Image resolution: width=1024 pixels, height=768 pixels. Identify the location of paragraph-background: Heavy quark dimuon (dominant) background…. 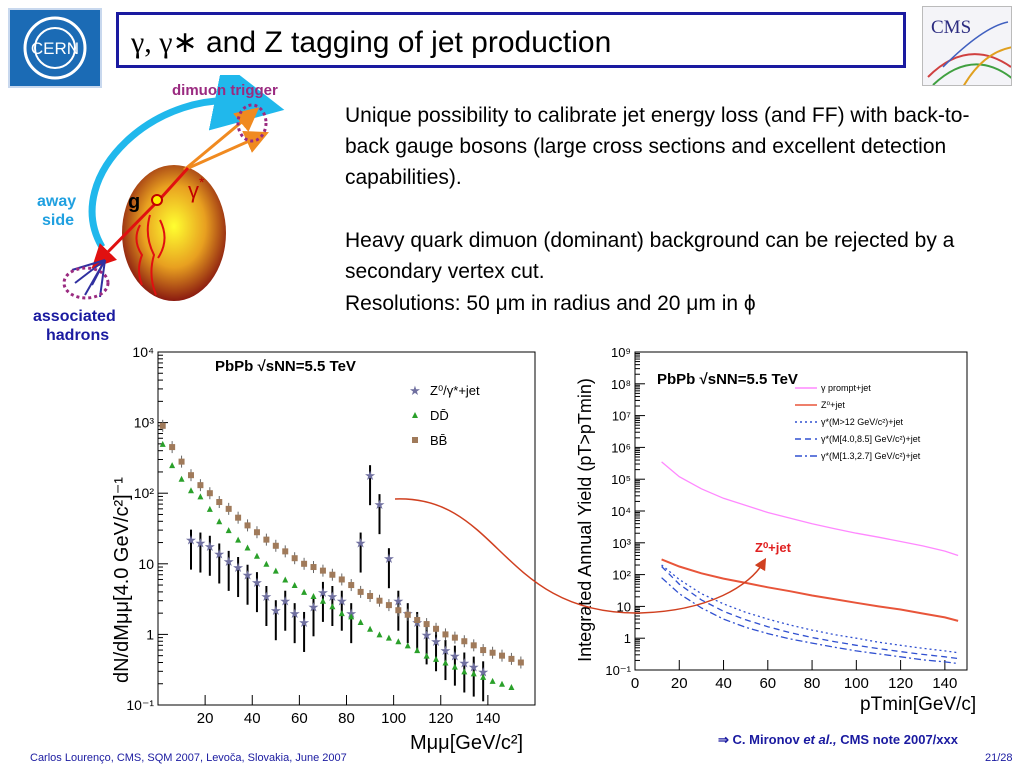
(650, 256).